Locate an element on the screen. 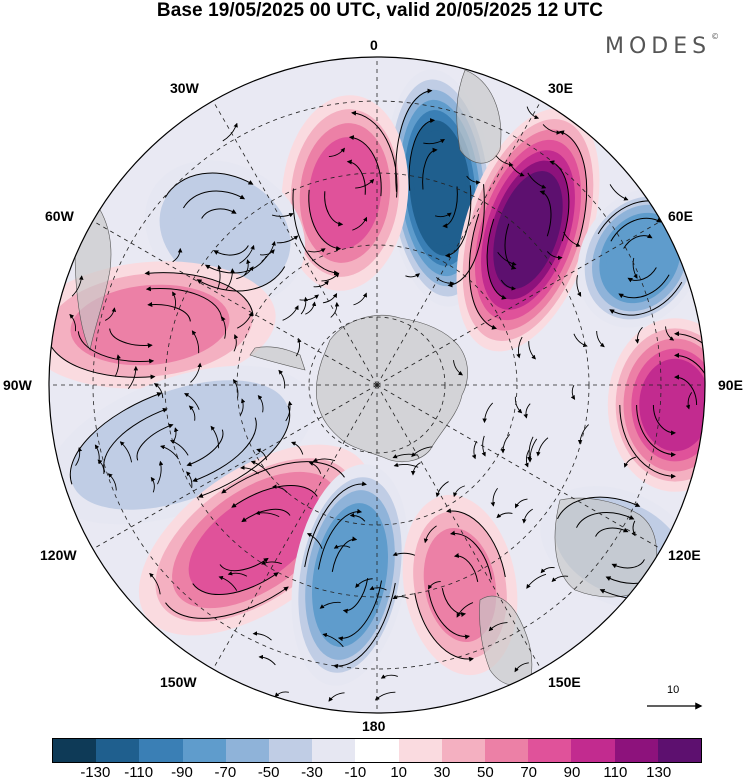 The height and width of the screenshot is (784, 750). colorbar-tick-label: -50 is located at coordinates (268, 772).